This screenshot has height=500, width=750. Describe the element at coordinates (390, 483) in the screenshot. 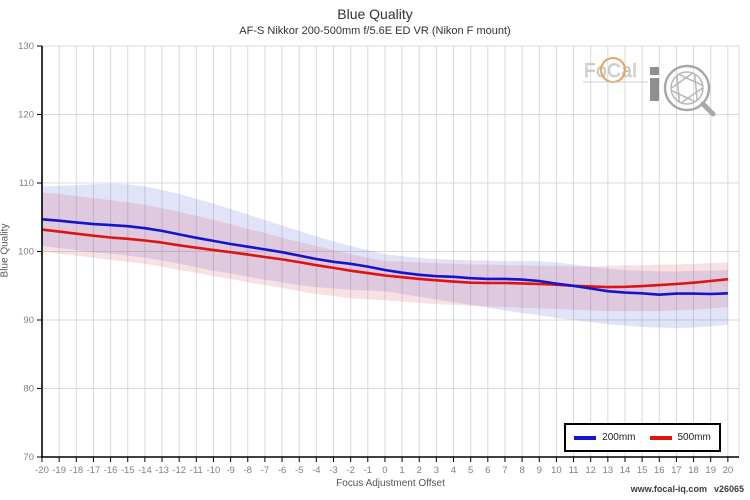

I see `x-axis-title: Focus Adjustment Offset` at that location.